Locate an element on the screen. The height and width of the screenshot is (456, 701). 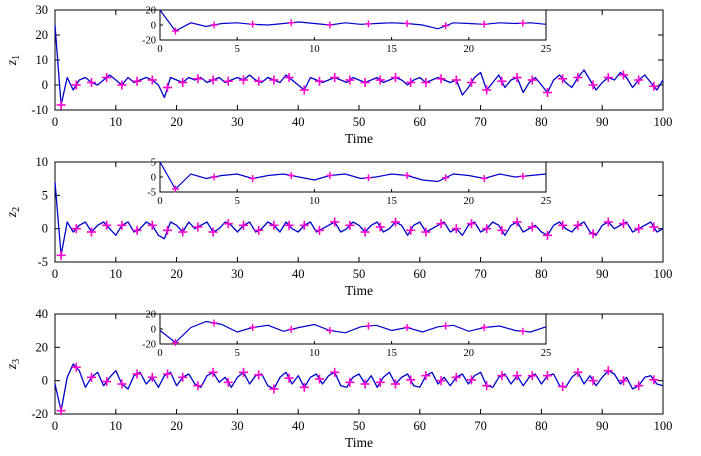
y-tick-label: 5 is located at coordinates (45, 195).